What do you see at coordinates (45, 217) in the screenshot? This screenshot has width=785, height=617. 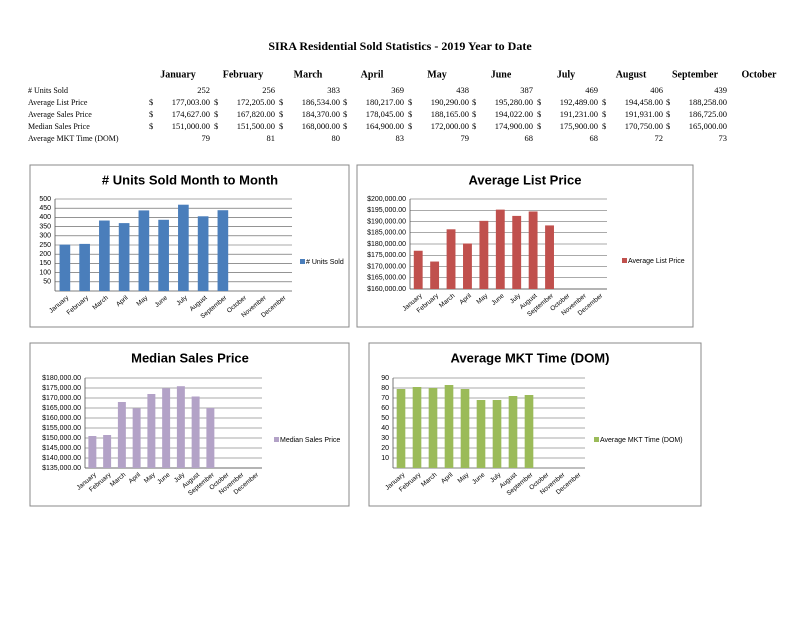 I see `y-tick-label: 400` at bounding box center [45, 217].